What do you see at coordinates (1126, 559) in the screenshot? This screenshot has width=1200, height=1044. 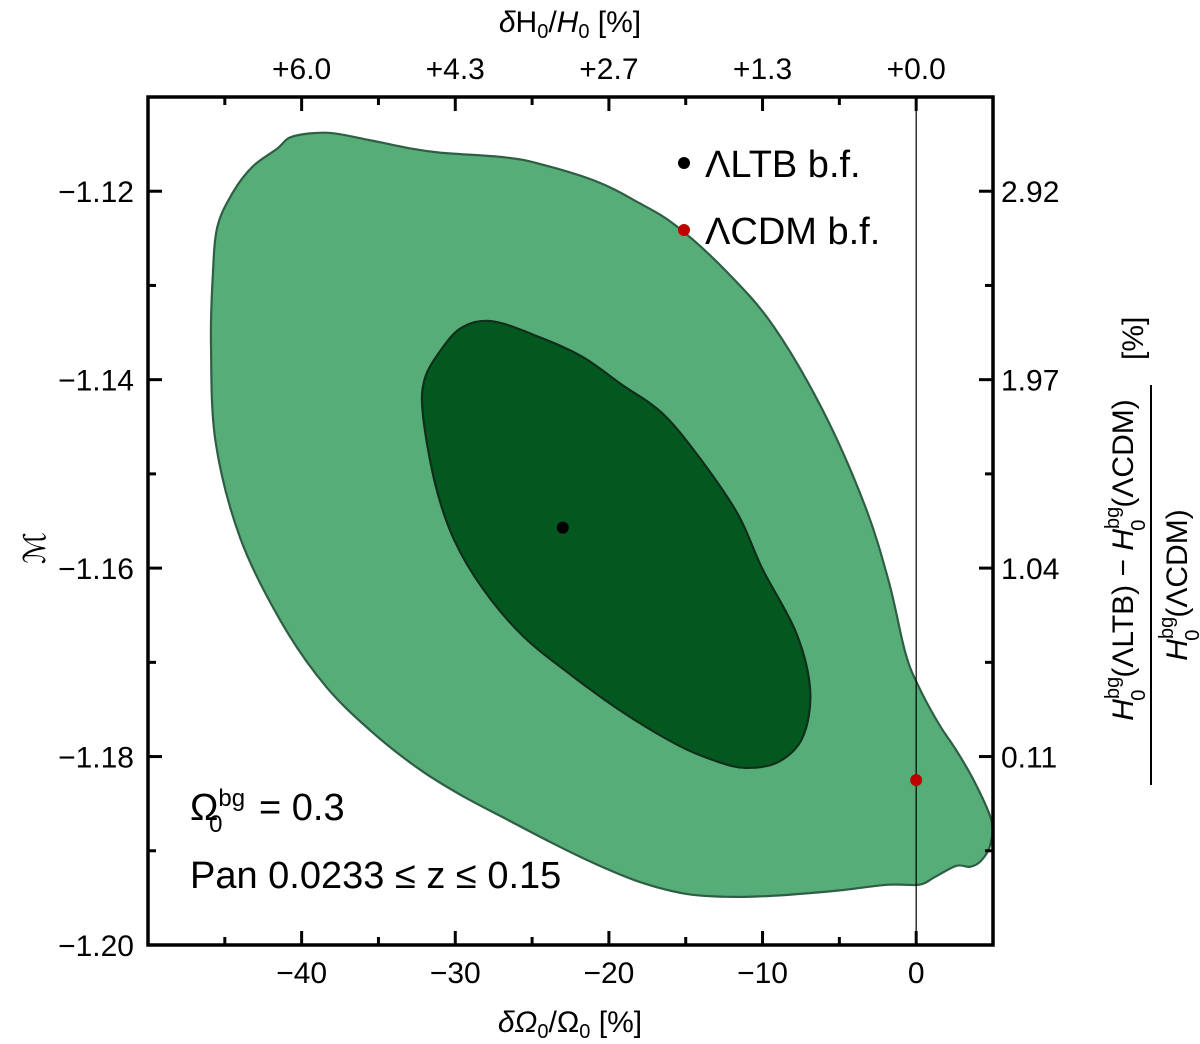 I see `right-title-numerator: Hbg 0(ΛLTB) − Hbg 0(ΛCDM)` at bounding box center [1126, 559].